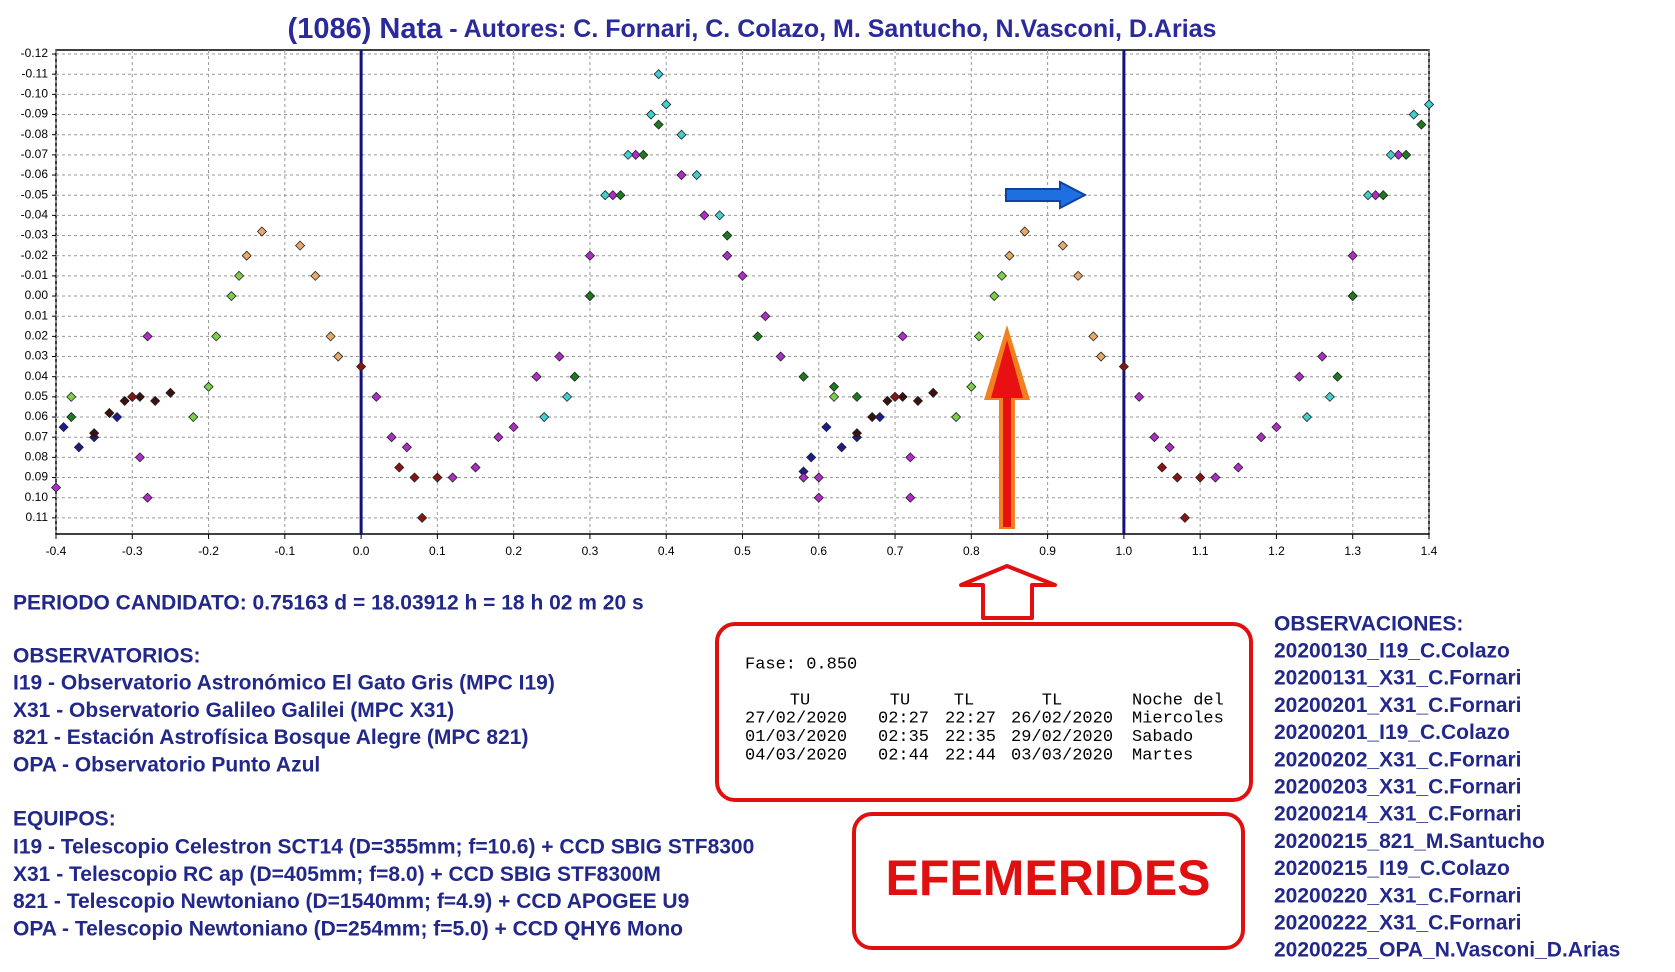 This screenshot has height=972, width=1675. Describe the element at coordinates (1162, 755) in the screenshot. I see `ephemeris-cell: Martes` at that location.